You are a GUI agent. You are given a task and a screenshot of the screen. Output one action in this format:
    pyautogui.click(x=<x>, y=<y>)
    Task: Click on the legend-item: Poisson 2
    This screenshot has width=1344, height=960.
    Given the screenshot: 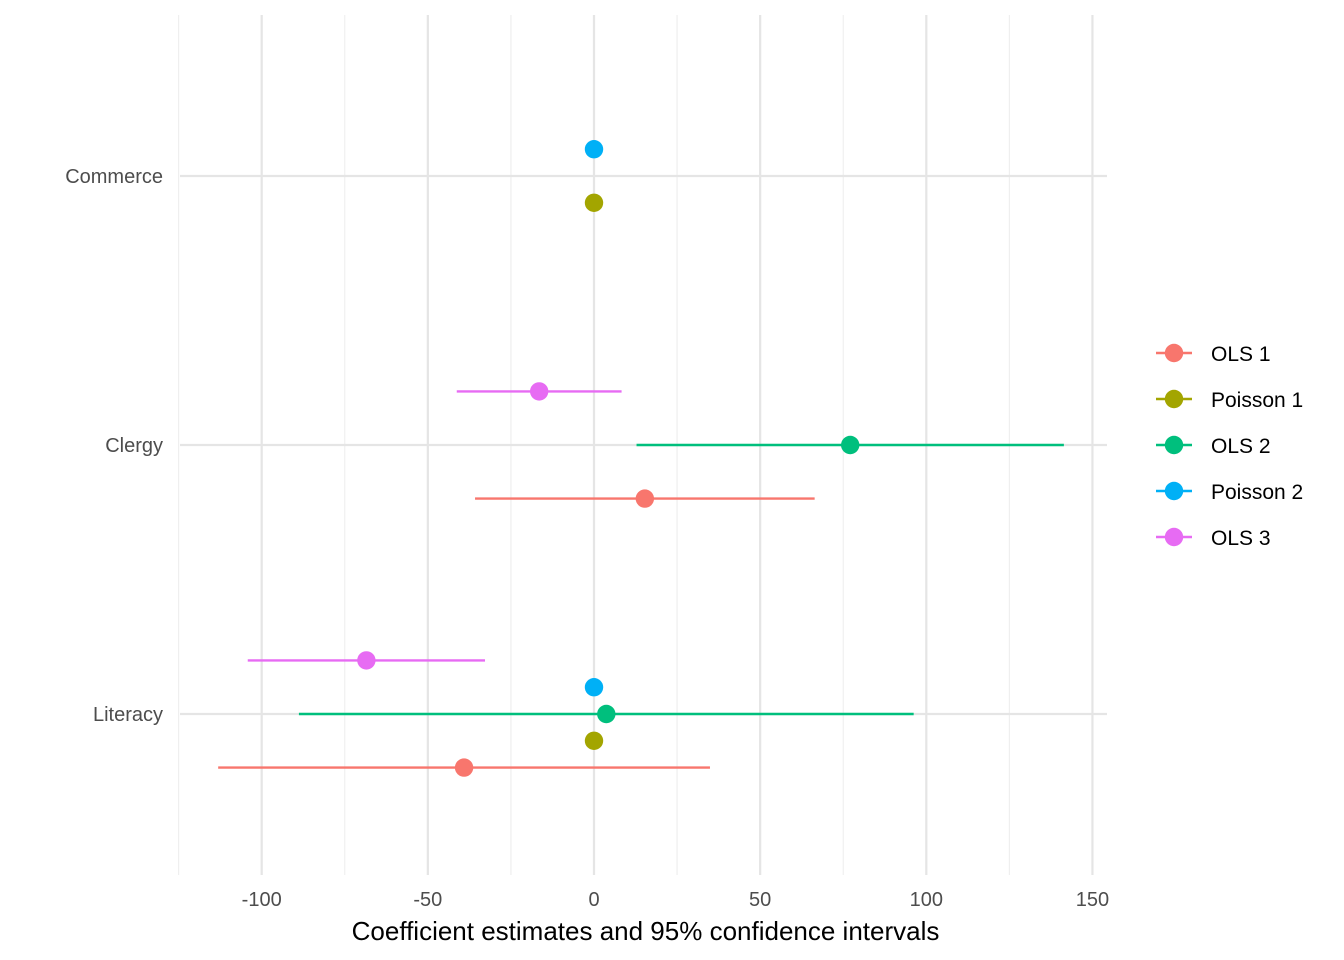 What is the action you would take?
    pyautogui.click(x=1229, y=492)
    